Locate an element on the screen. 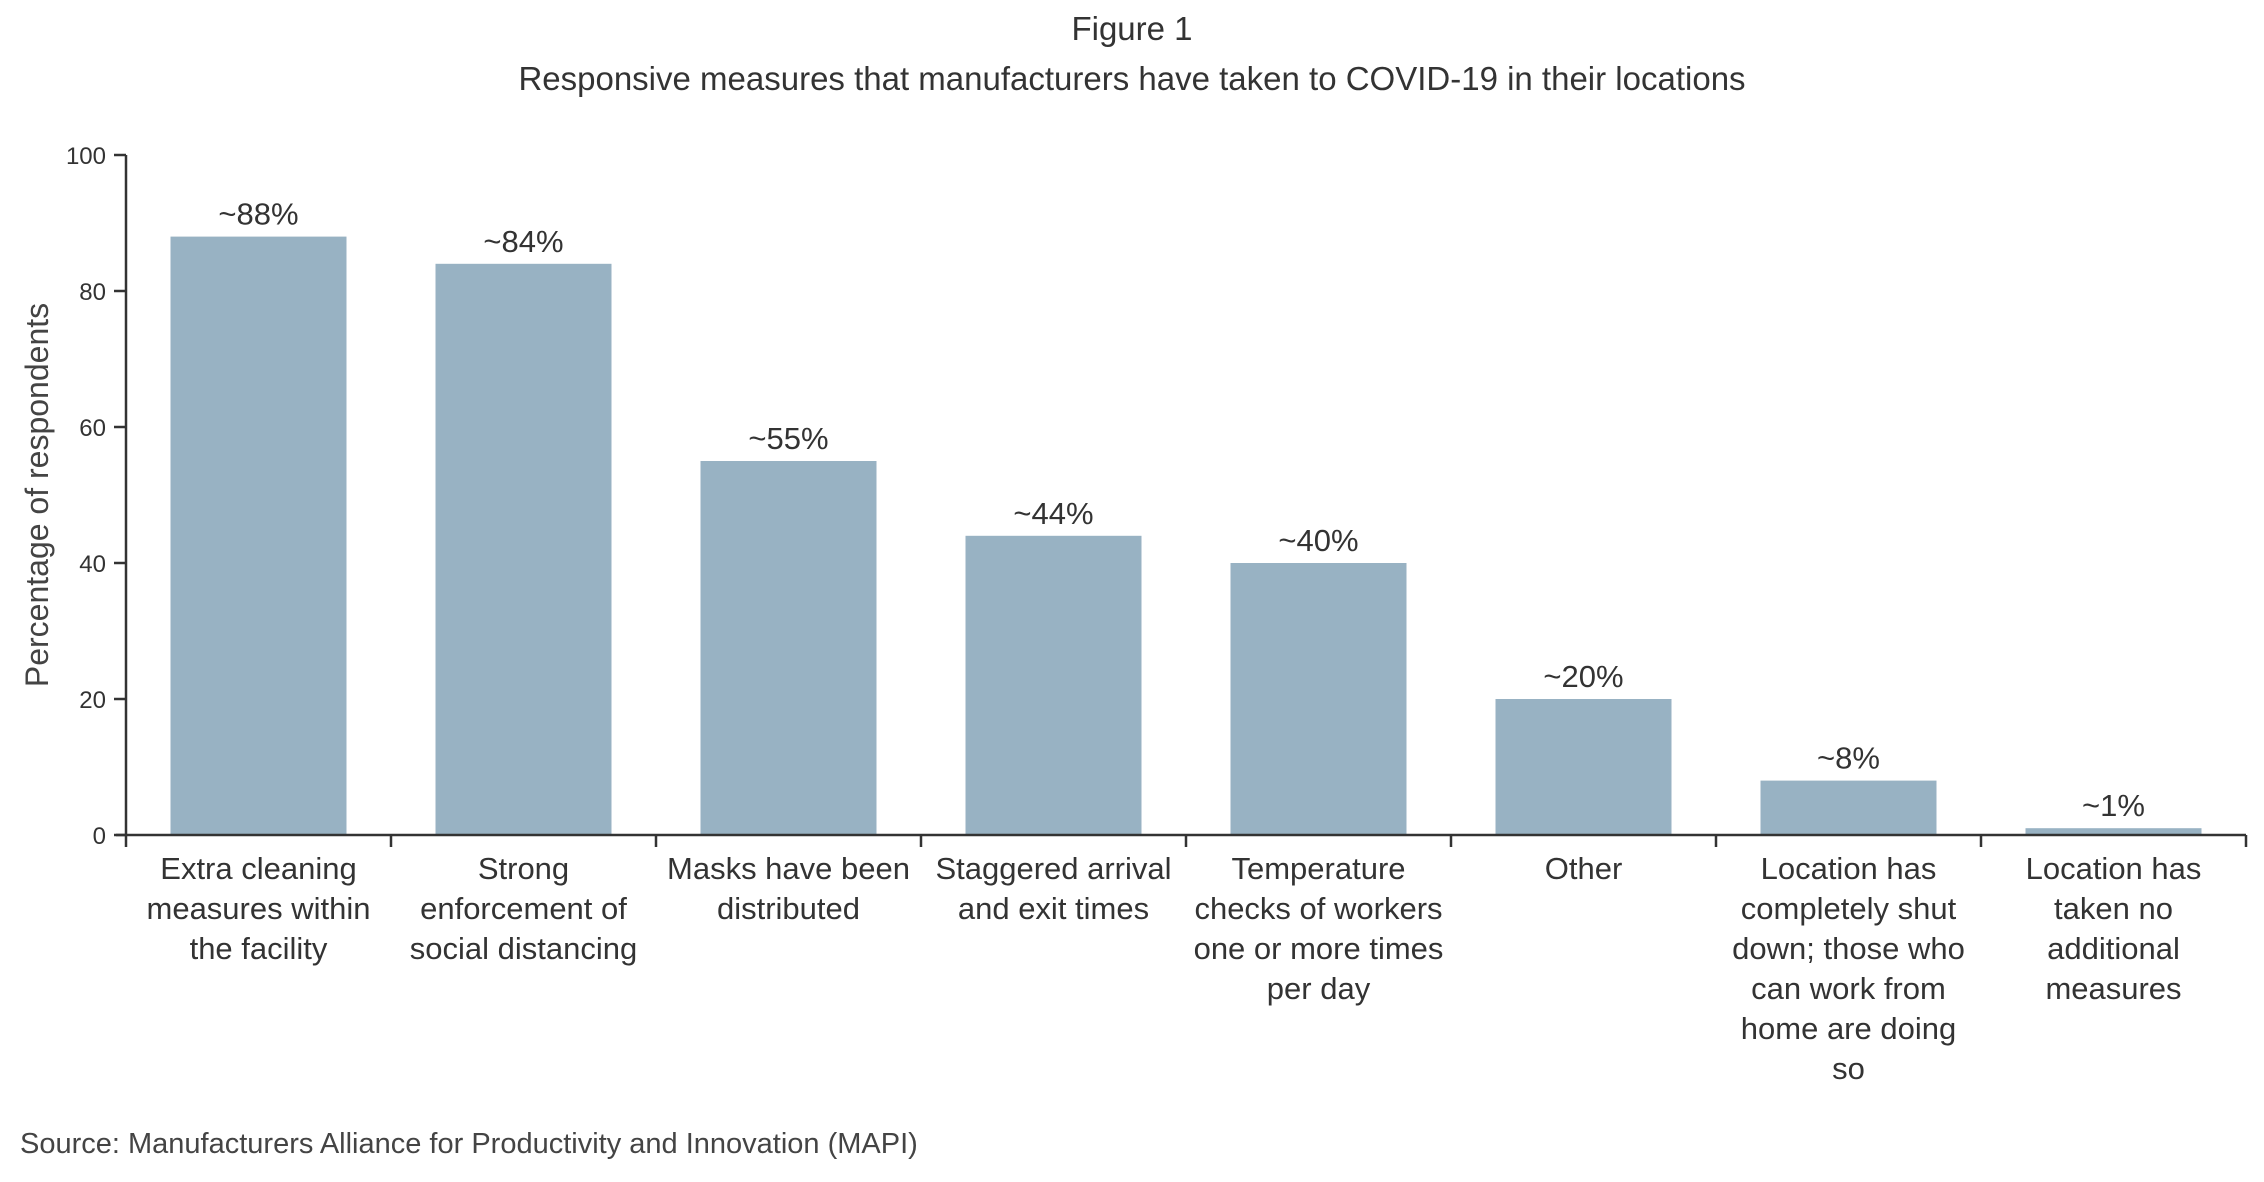  figure-label: Figure 1 is located at coordinates (1132, 28).